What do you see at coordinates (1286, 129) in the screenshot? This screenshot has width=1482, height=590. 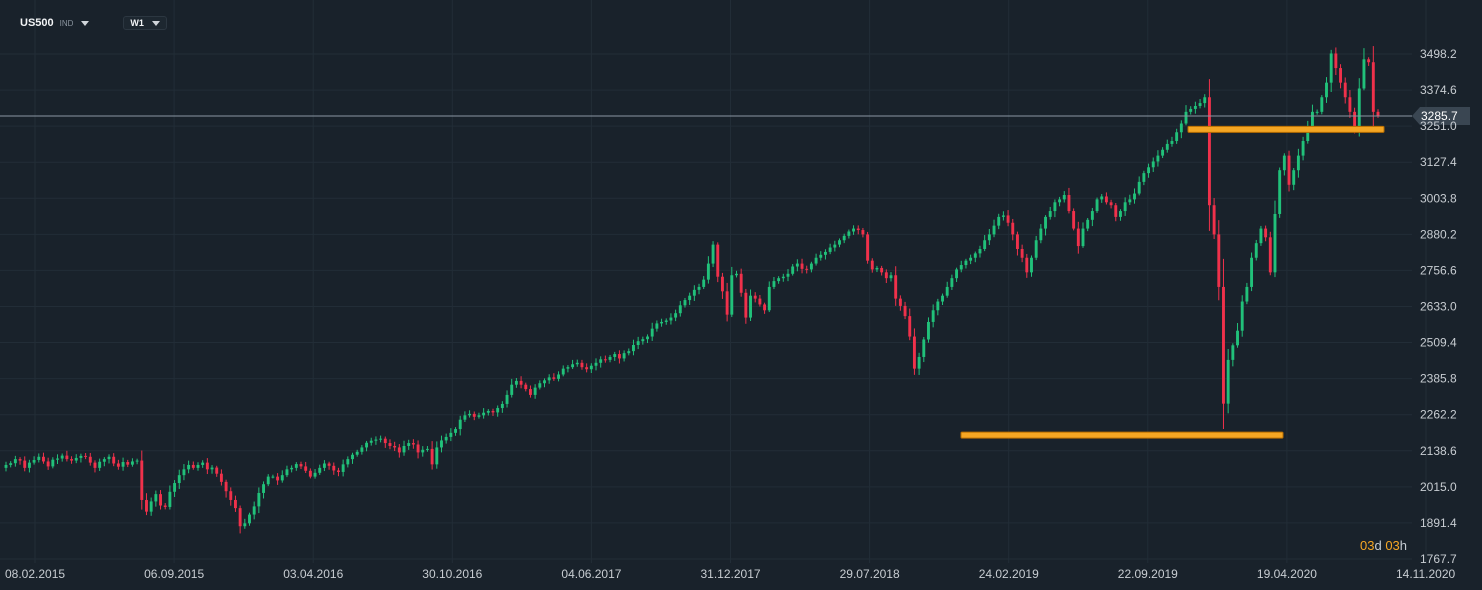 I see `horizontal-level-line` at bounding box center [1286, 129].